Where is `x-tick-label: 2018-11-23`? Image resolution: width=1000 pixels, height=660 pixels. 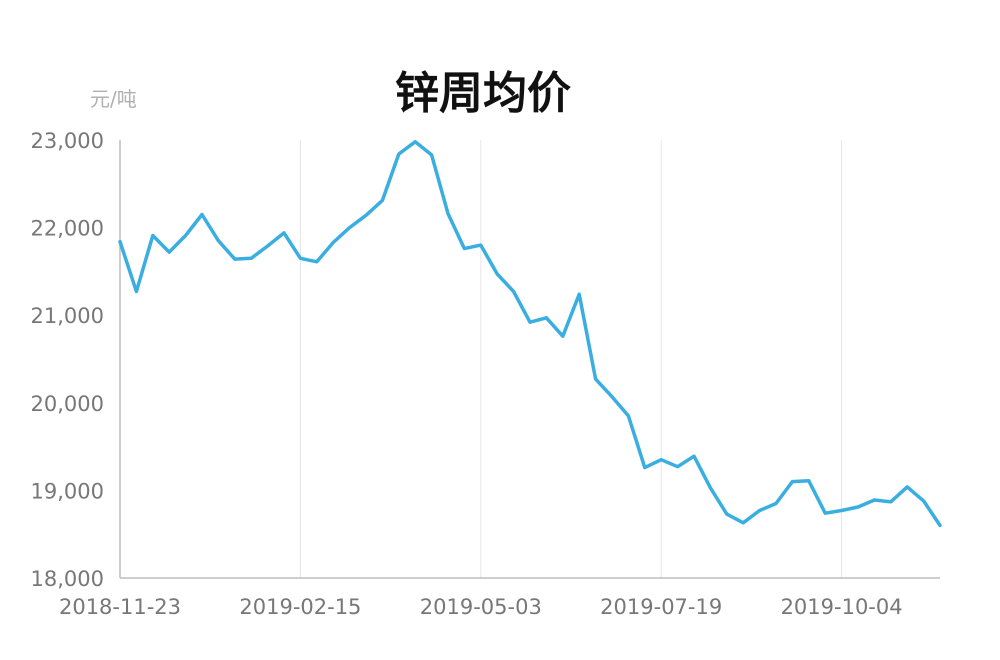
x-tick-label: 2018-11-23 is located at coordinates (120, 607).